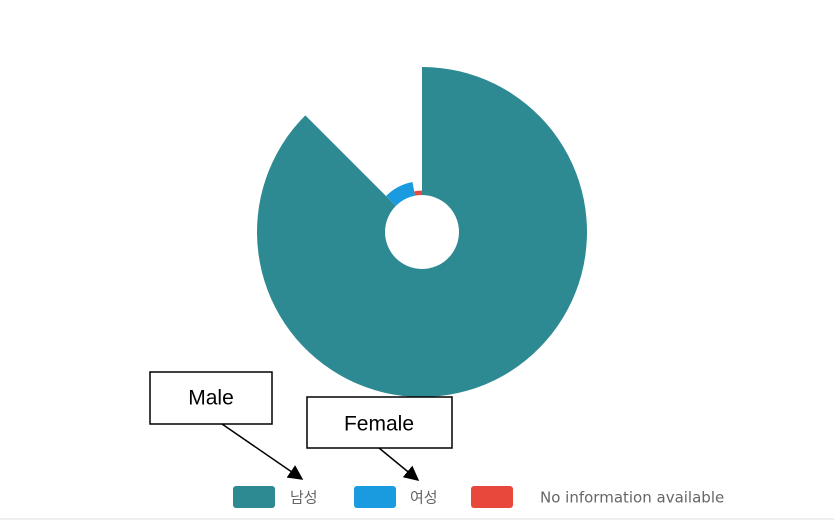 The image size is (834, 522). What do you see at coordinates (632, 498) in the screenshot?
I see `legend-label: No information available` at bounding box center [632, 498].